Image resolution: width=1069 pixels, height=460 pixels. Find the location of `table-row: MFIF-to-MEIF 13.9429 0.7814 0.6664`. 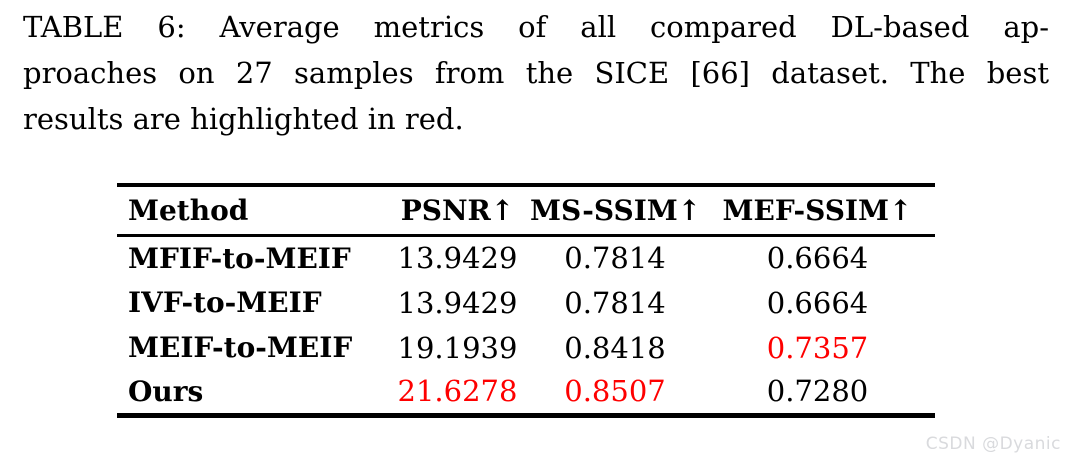

table-row: MFIF-to-MEIF 13.9429 0.7814 0.6664 is located at coordinates (526, 257).